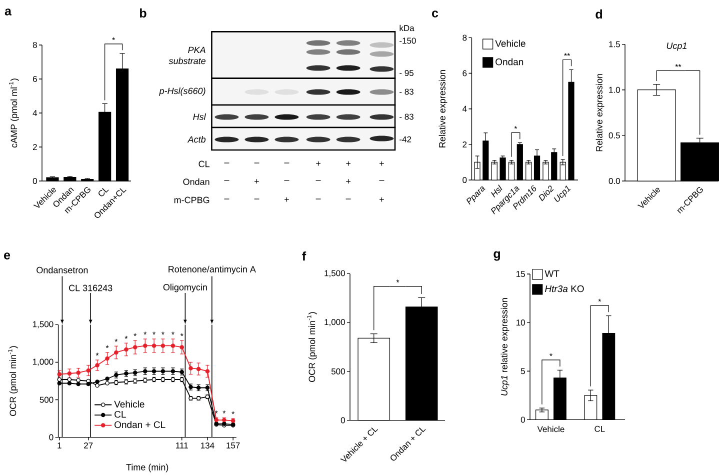  What do you see at coordinates (520, 323) in the screenshot?
I see `y-tick-label: 10` at bounding box center [520, 323].